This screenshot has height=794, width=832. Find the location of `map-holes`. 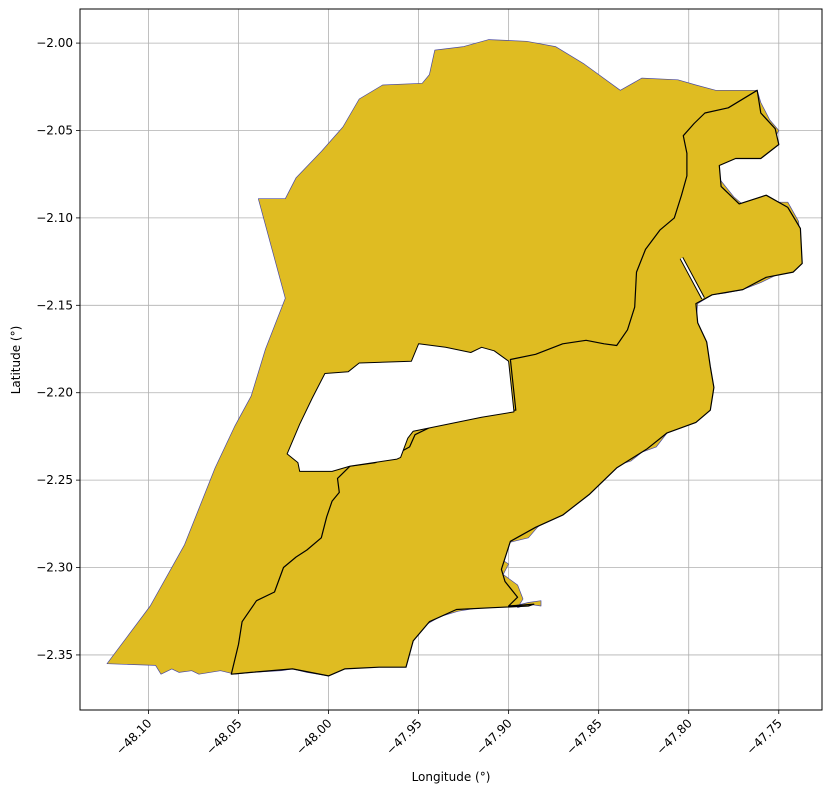

map-holes is located at coordinates (400, 407).